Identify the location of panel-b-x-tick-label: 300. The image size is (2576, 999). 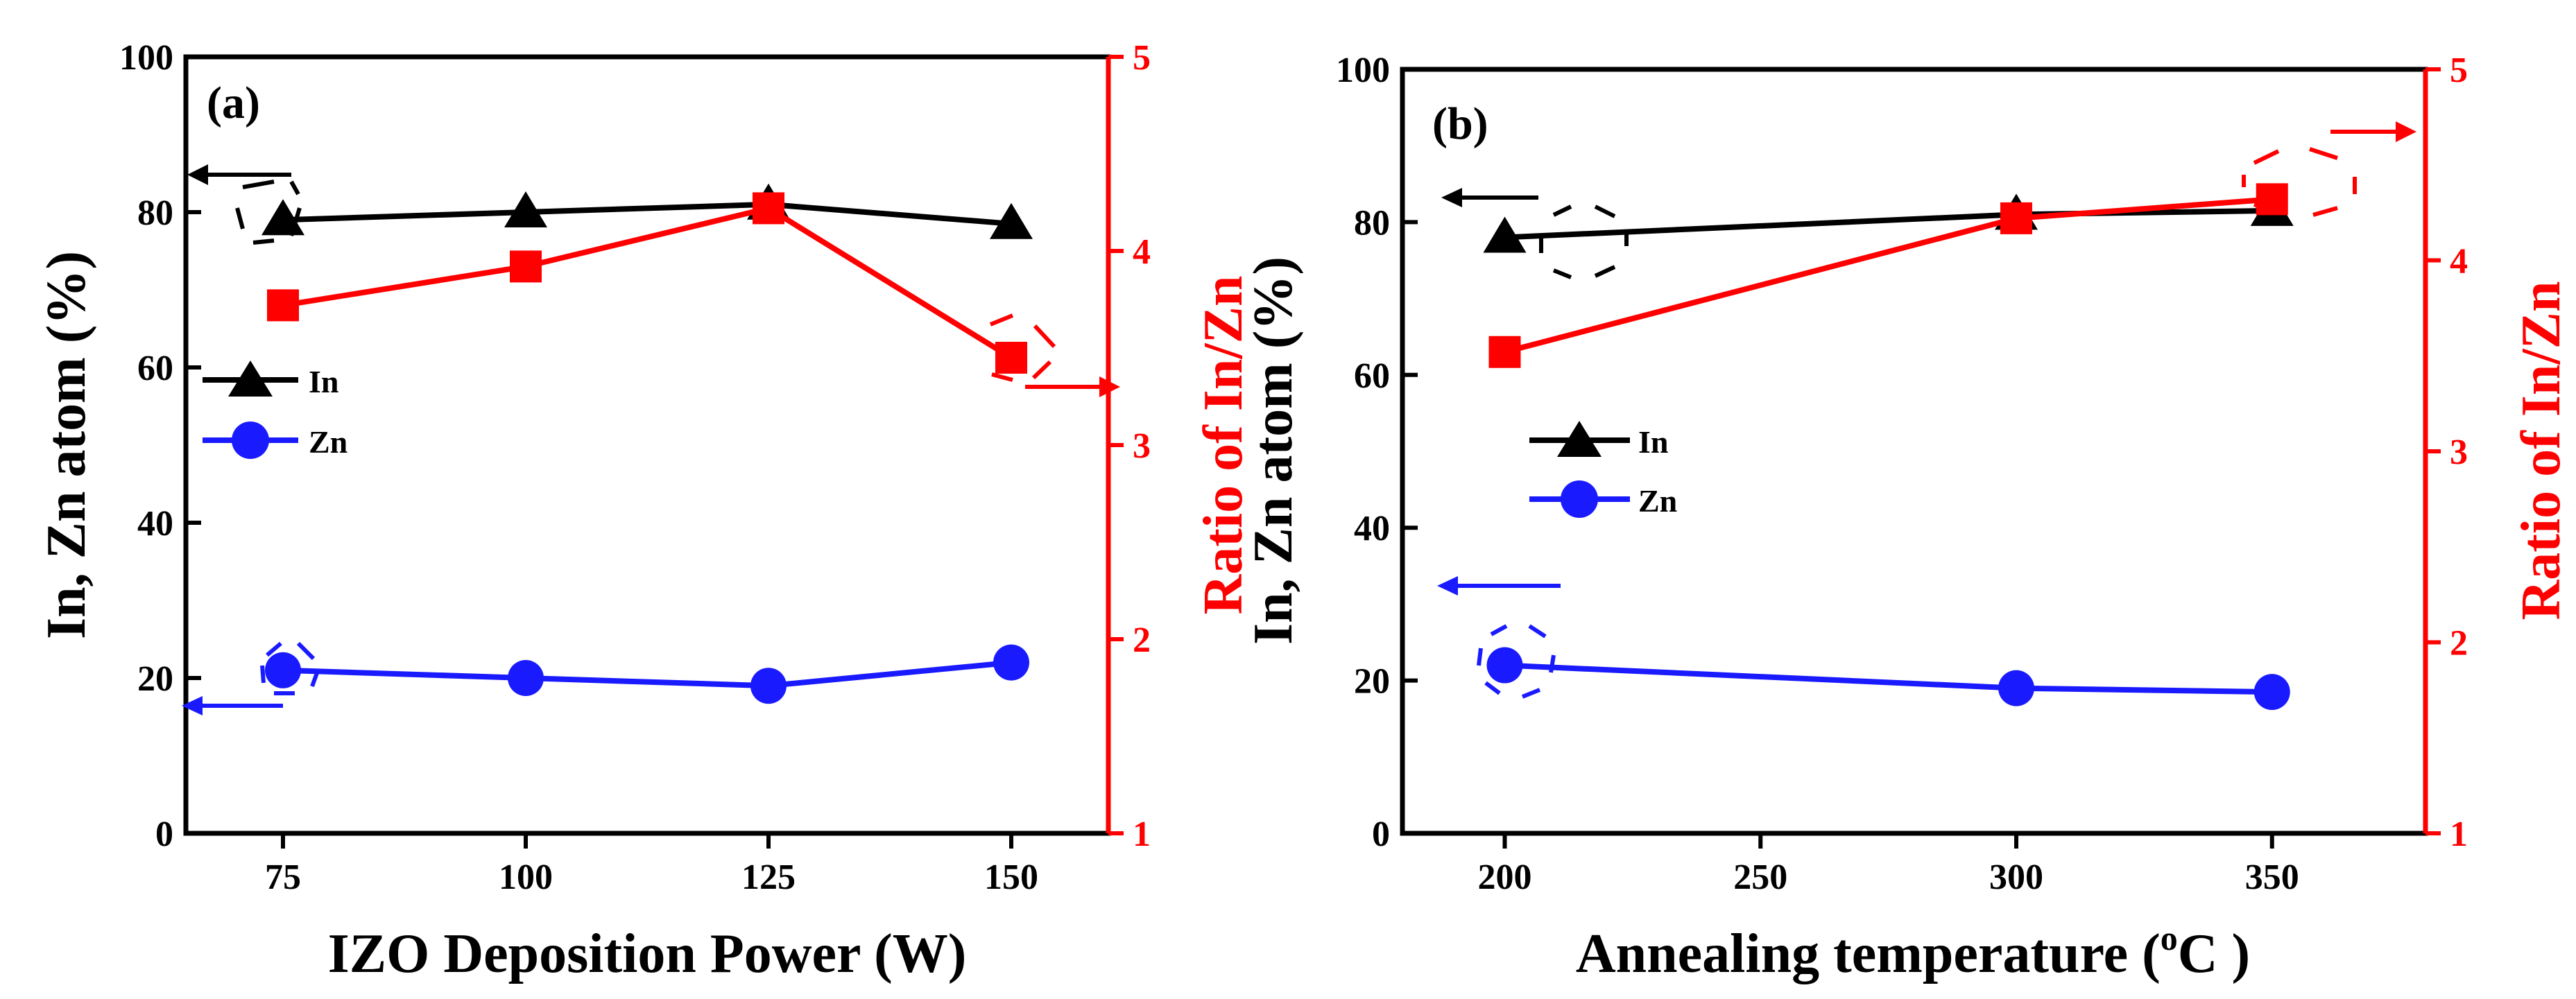
(2016, 878).